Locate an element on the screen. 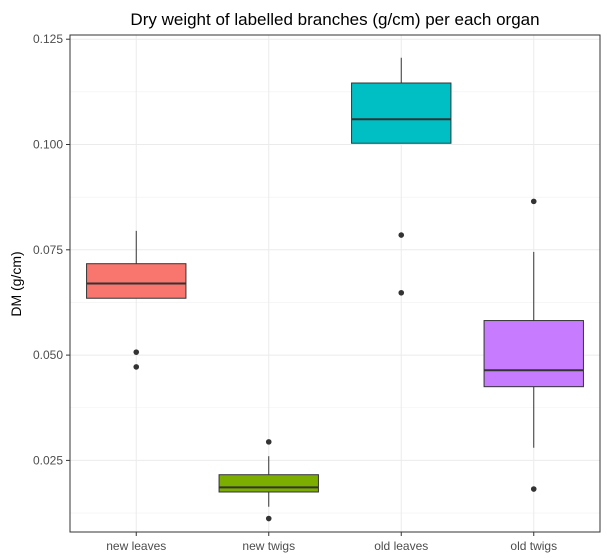 The height and width of the screenshot is (558, 607). x-tick-label: new twigs is located at coordinates (268, 546).